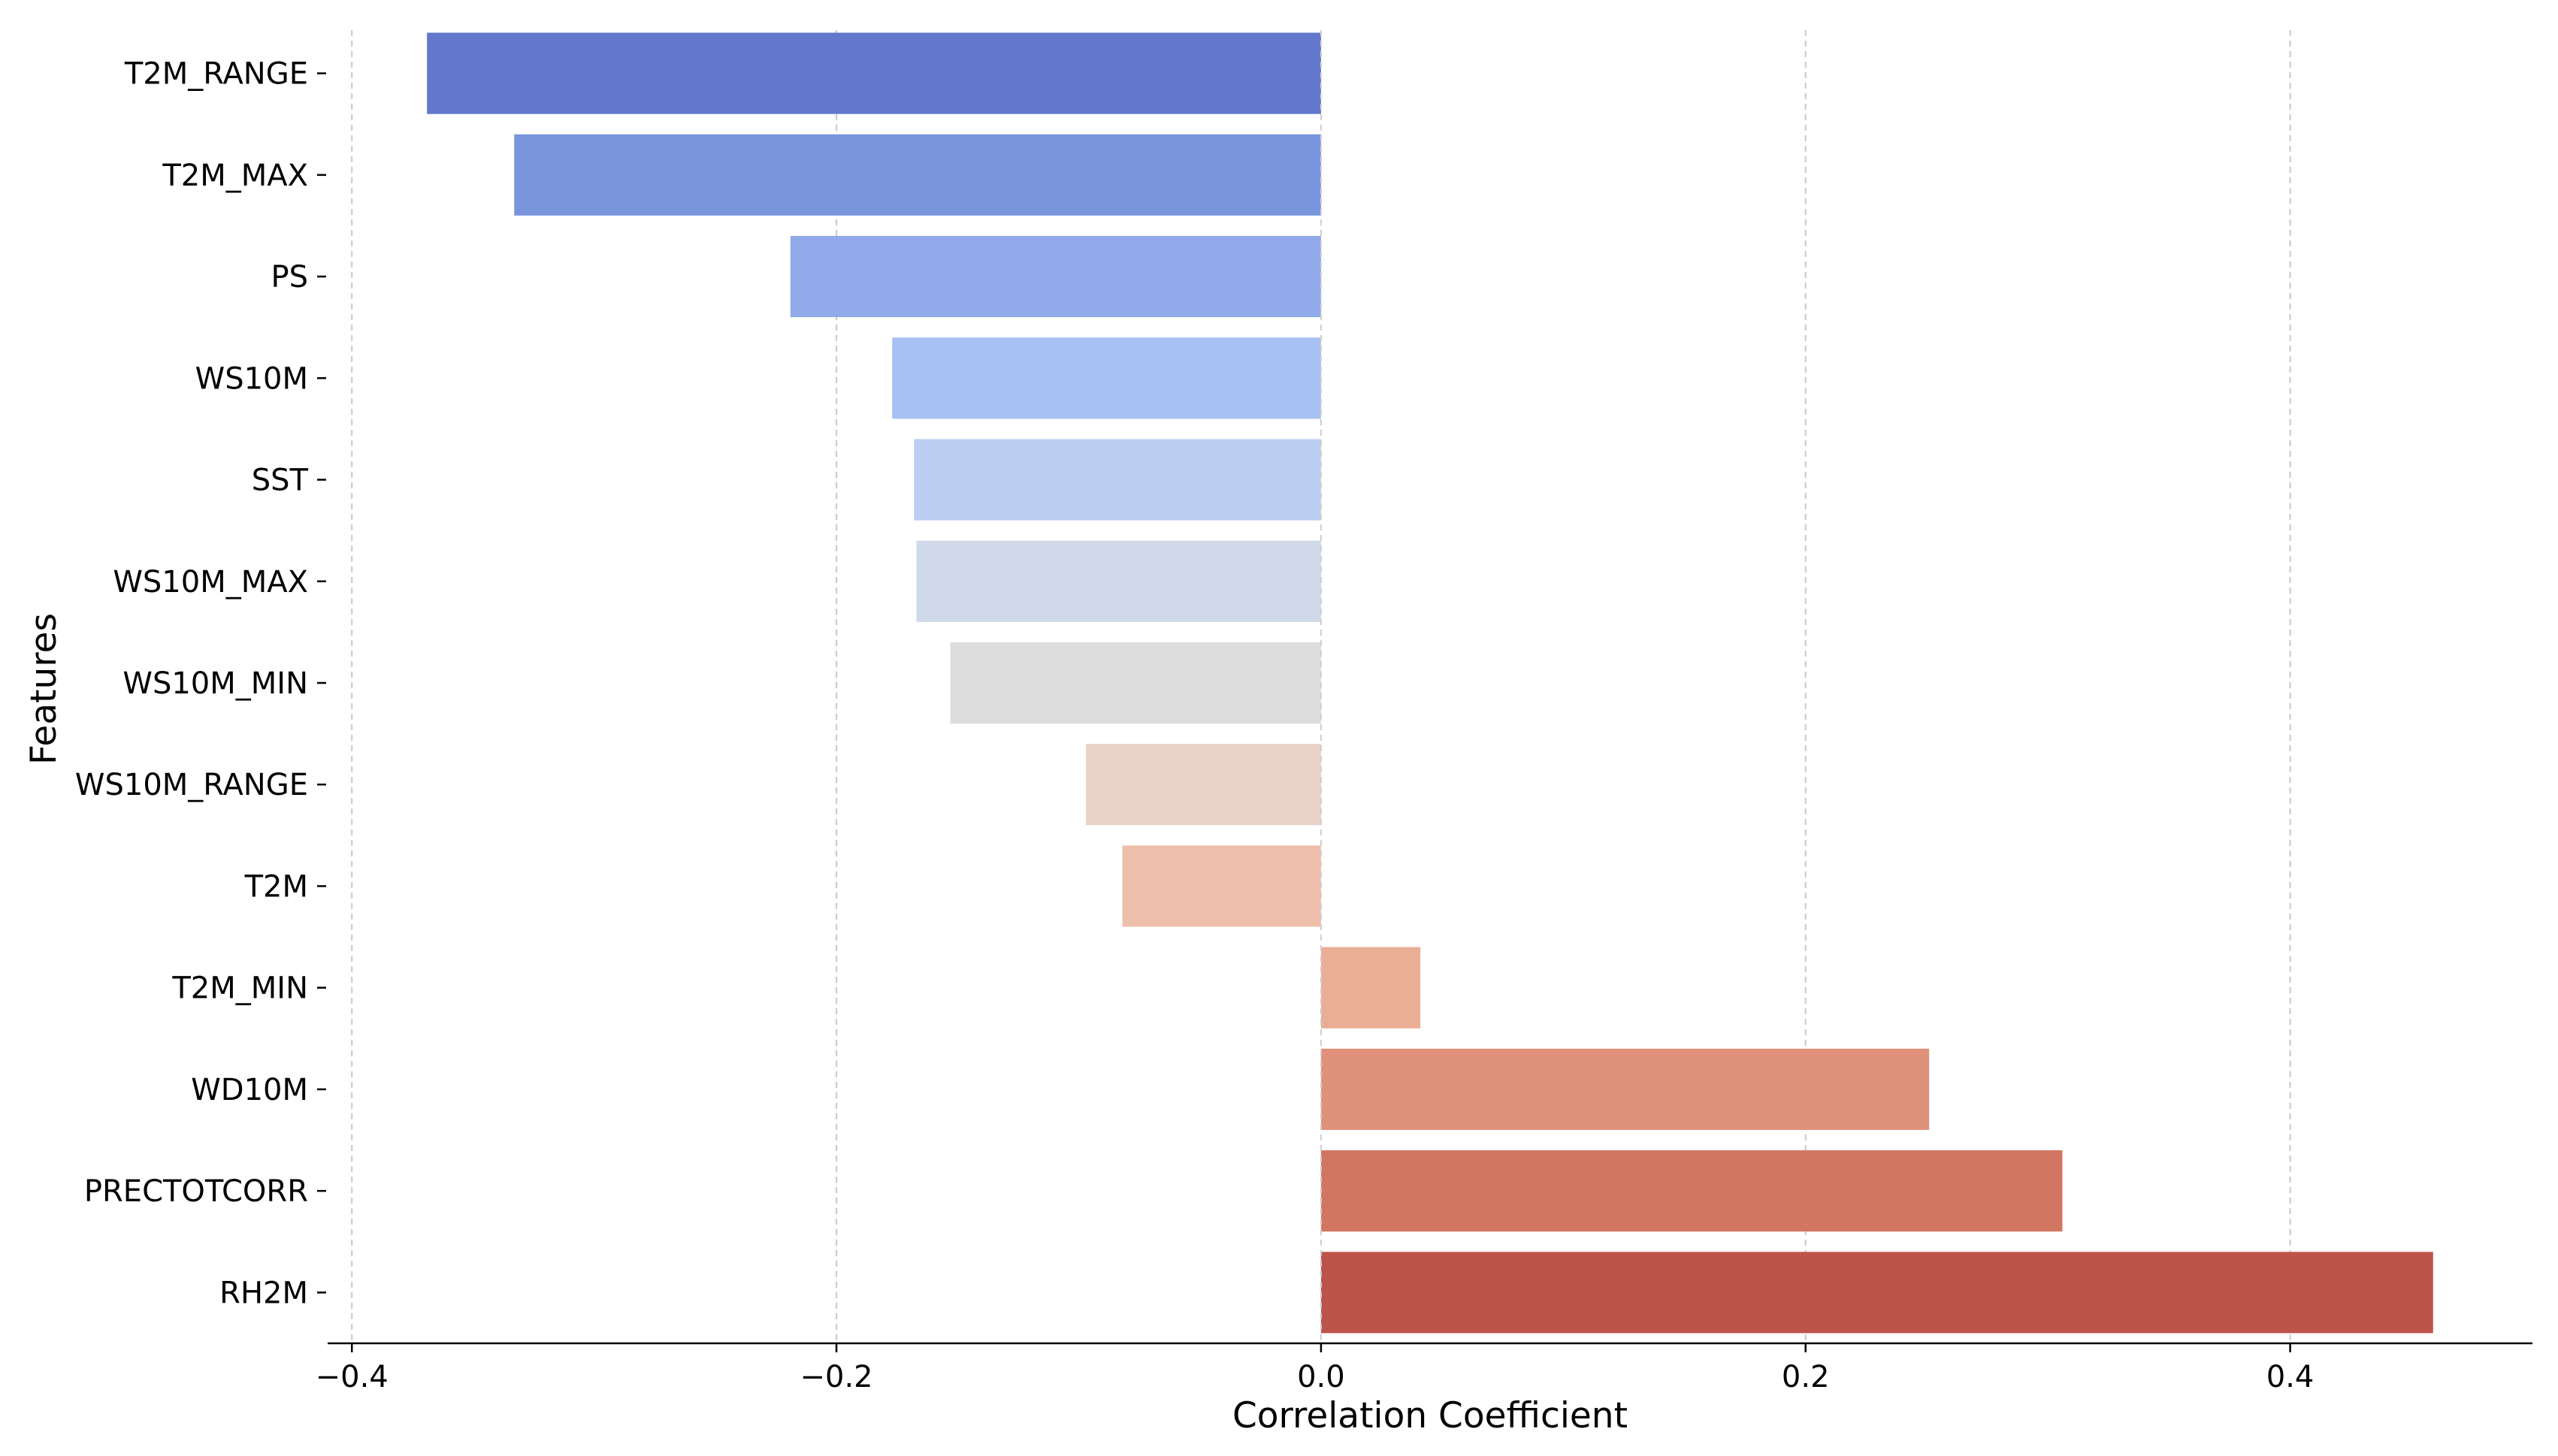 The image size is (2558, 1456). What do you see at coordinates (191, 785) in the screenshot?
I see `y-tick-label: WS10M_RANGE` at bounding box center [191, 785].